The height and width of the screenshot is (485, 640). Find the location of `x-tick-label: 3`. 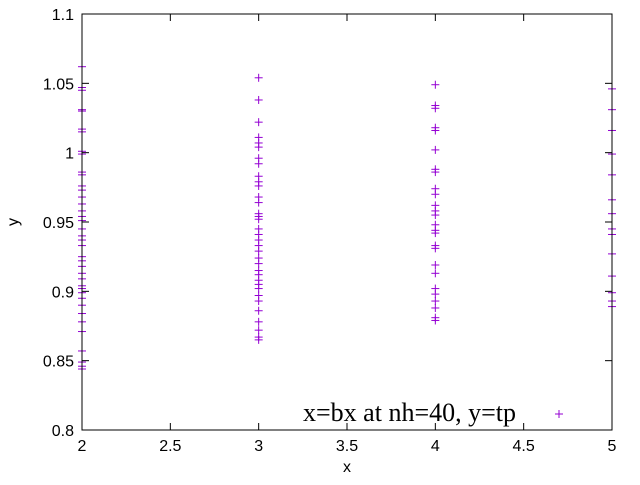

x-tick-label: 3 is located at coordinates (258, 446).